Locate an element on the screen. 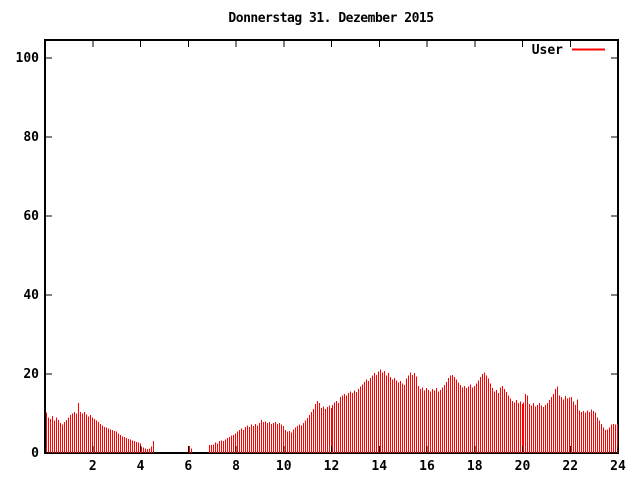 This screenshot has height=480, width=640. y-tick-label: 60 is located at coordinates (31, 216).